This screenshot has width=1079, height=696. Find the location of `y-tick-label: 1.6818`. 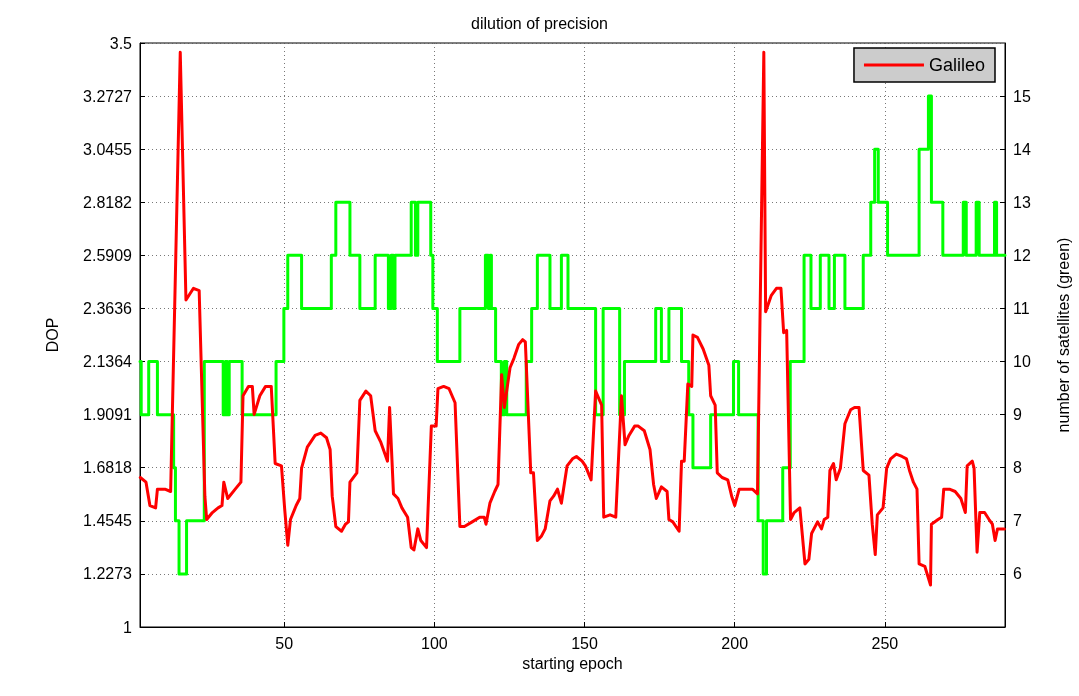

y-tick-label: 1.6818 is located at coordinates (108, 468).